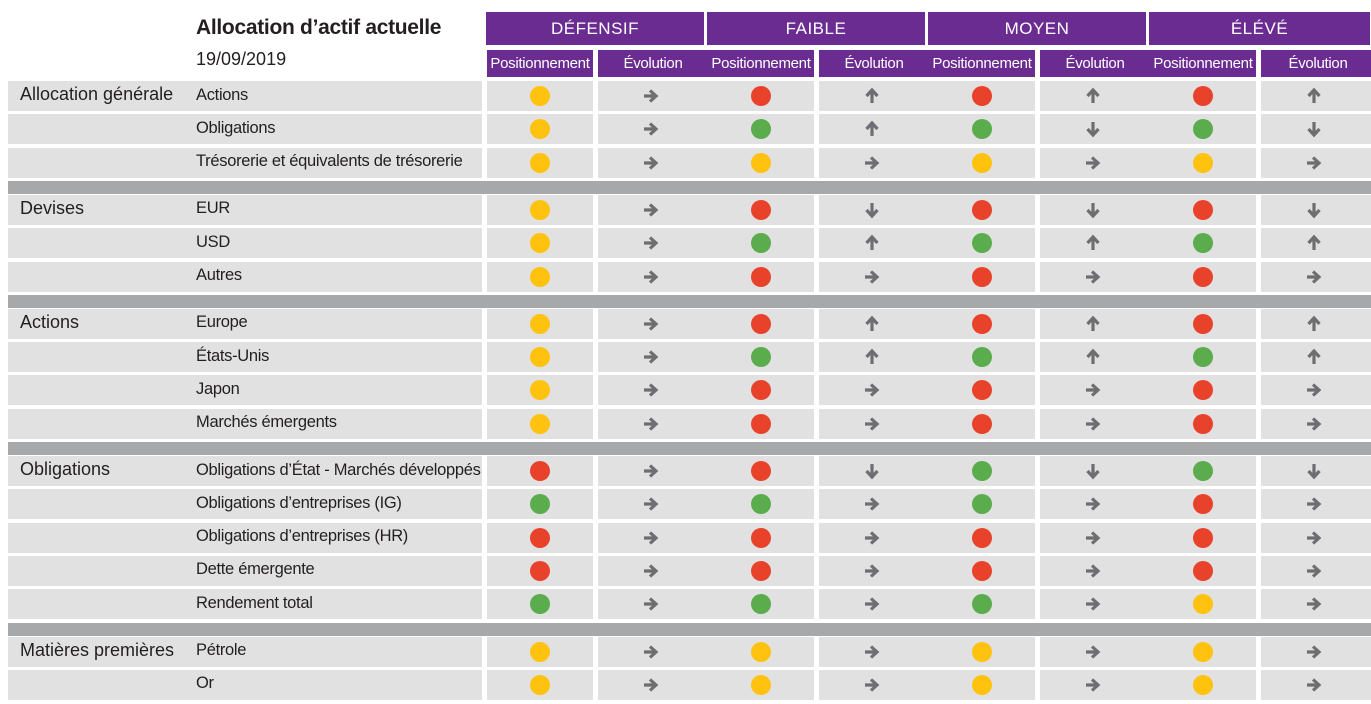 The height and width of the screenshot is (704, 1371). What do you see at coordinates (236, 127) in the screenshot?
I see `row-label: Obligations` at bounding box center [236, 127].